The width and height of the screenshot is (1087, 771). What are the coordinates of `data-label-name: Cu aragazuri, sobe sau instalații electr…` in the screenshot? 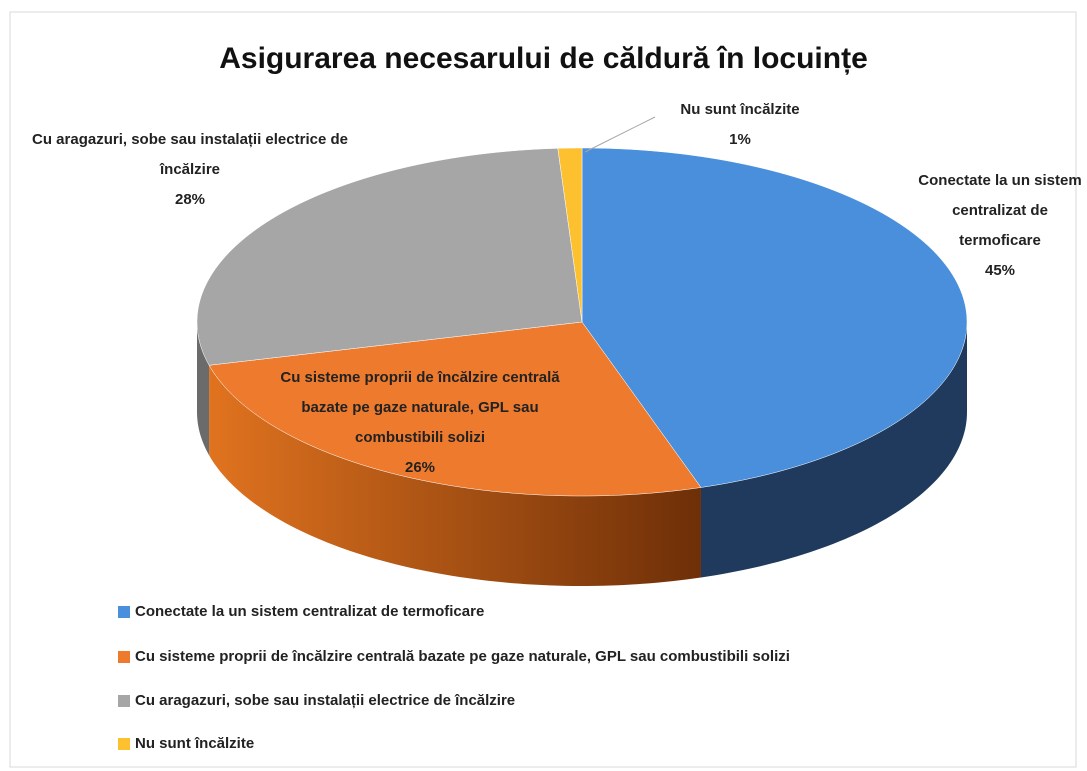 It's located at (190, 154).